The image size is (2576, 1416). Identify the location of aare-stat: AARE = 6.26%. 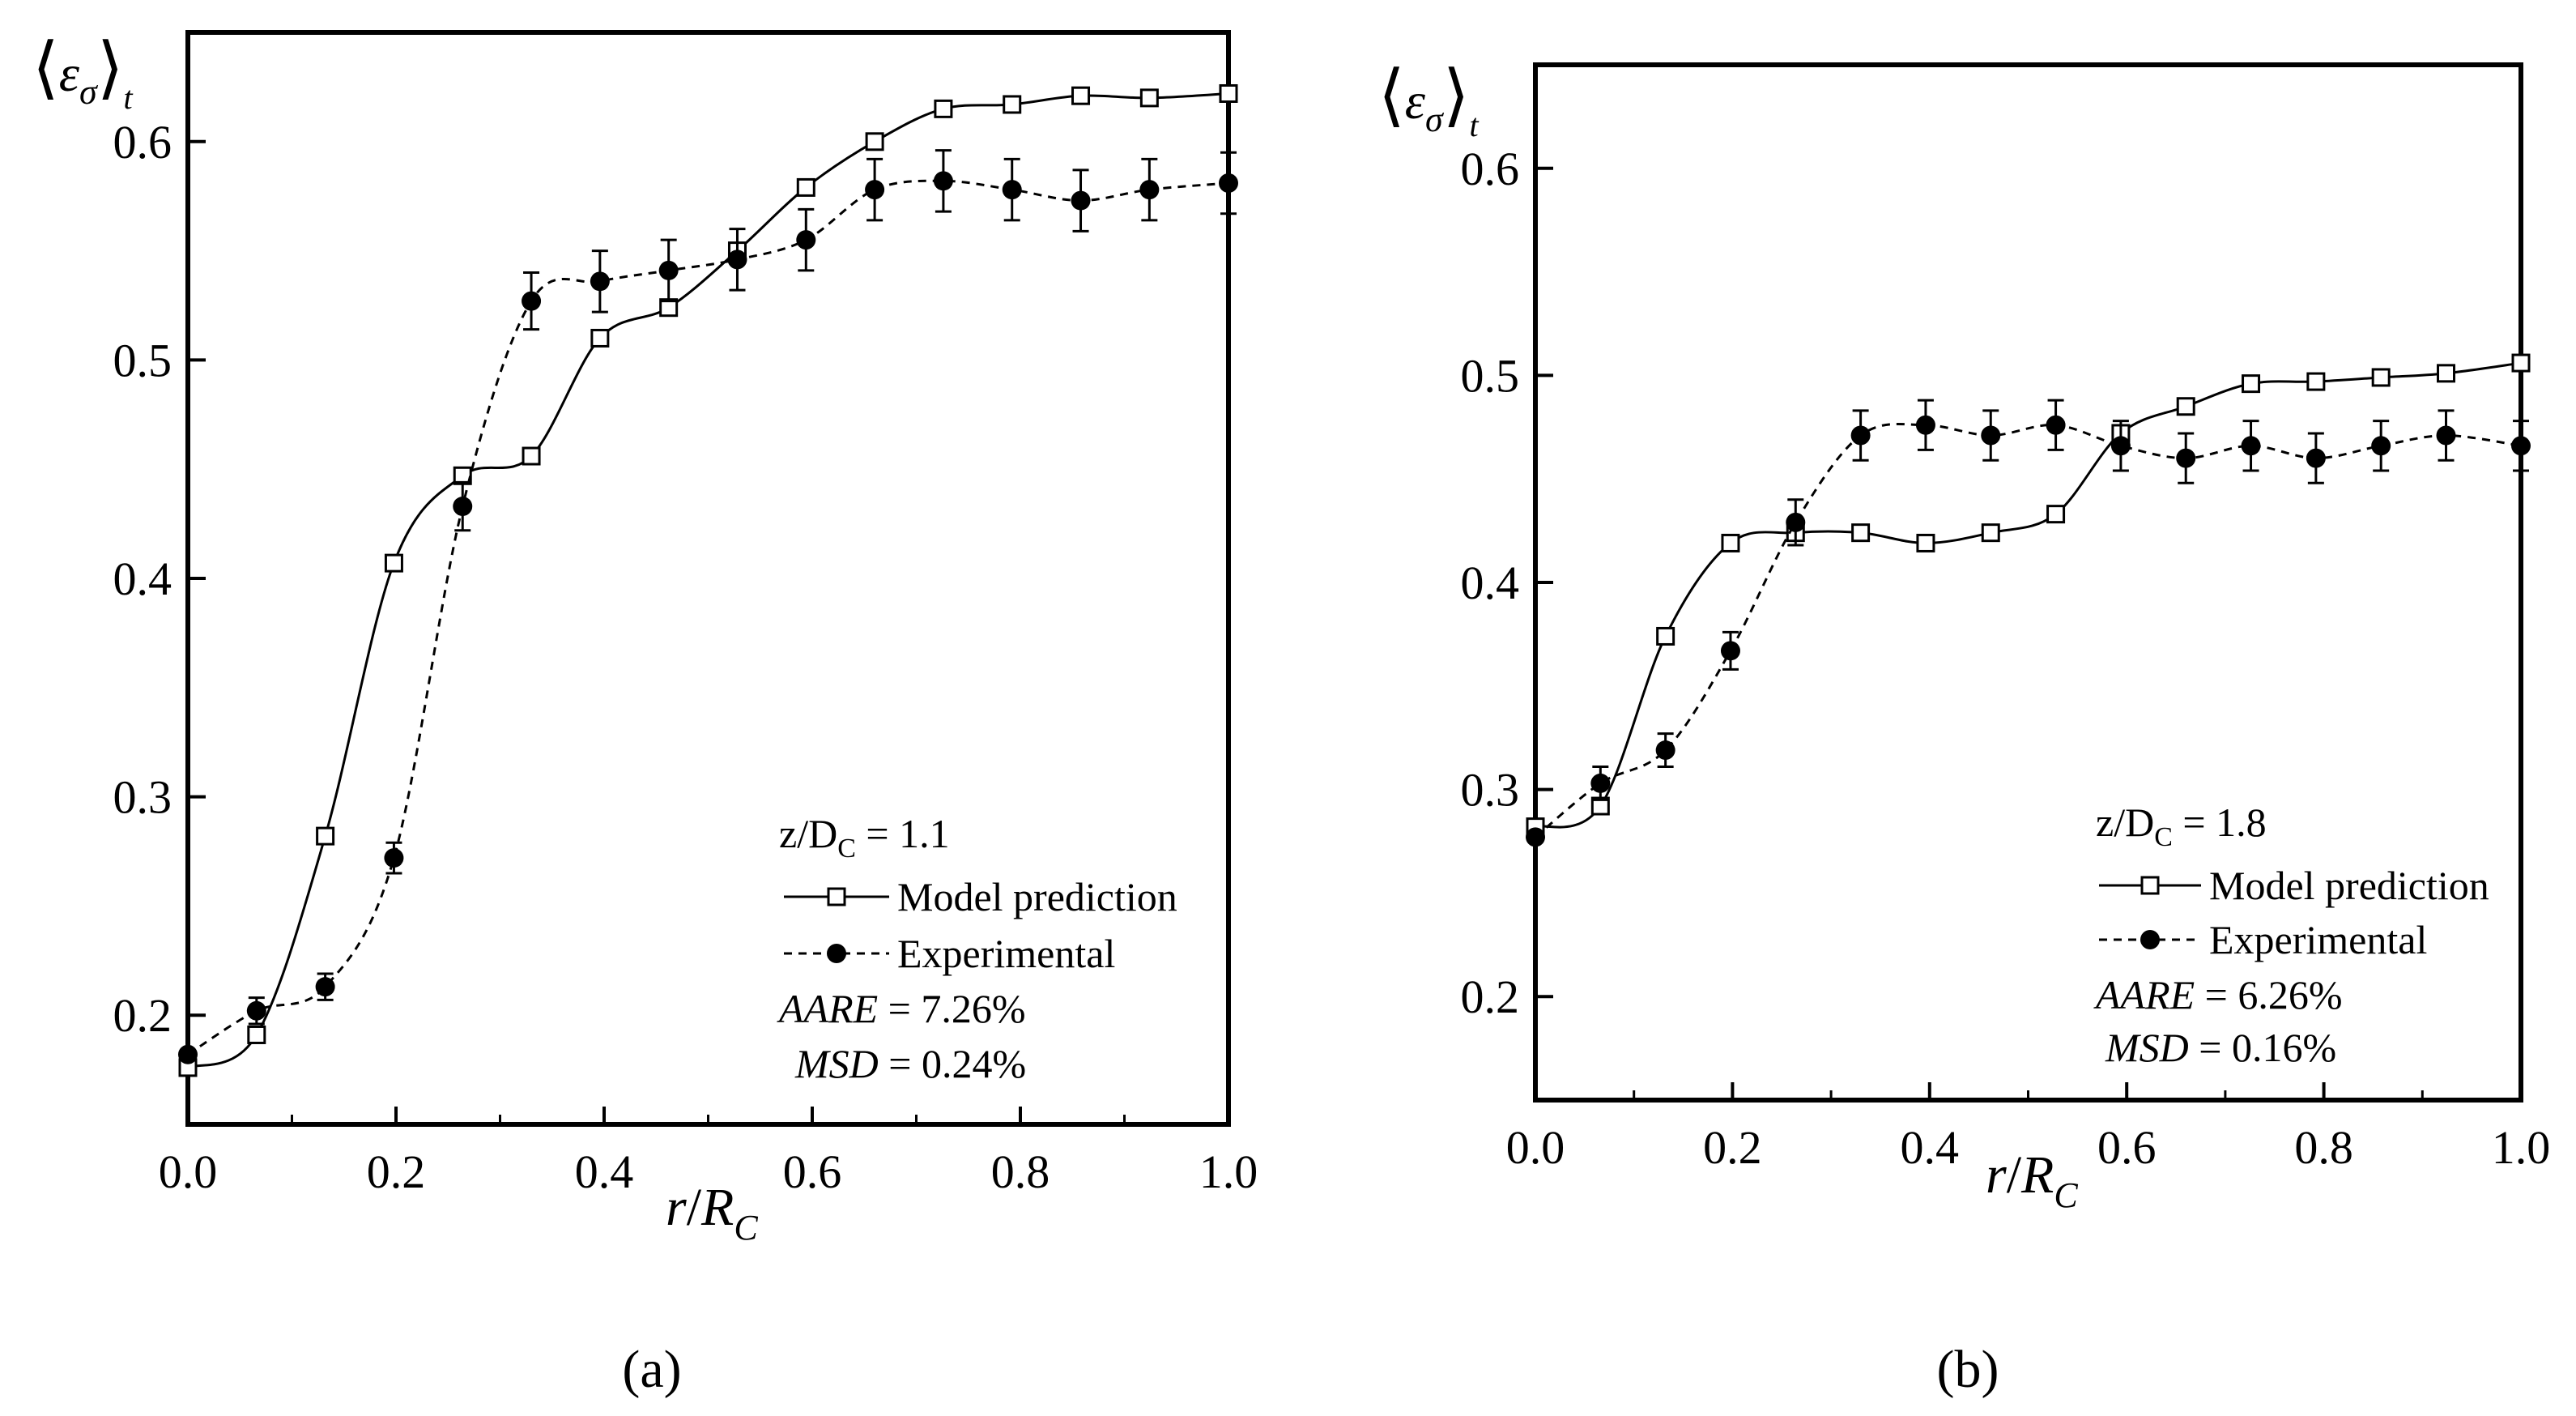
(2218, 994).